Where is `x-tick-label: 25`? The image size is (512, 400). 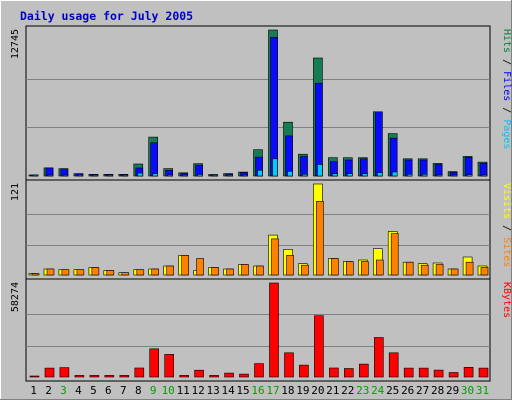
x-tick-label: 25 is located at coordinates (392, 390).